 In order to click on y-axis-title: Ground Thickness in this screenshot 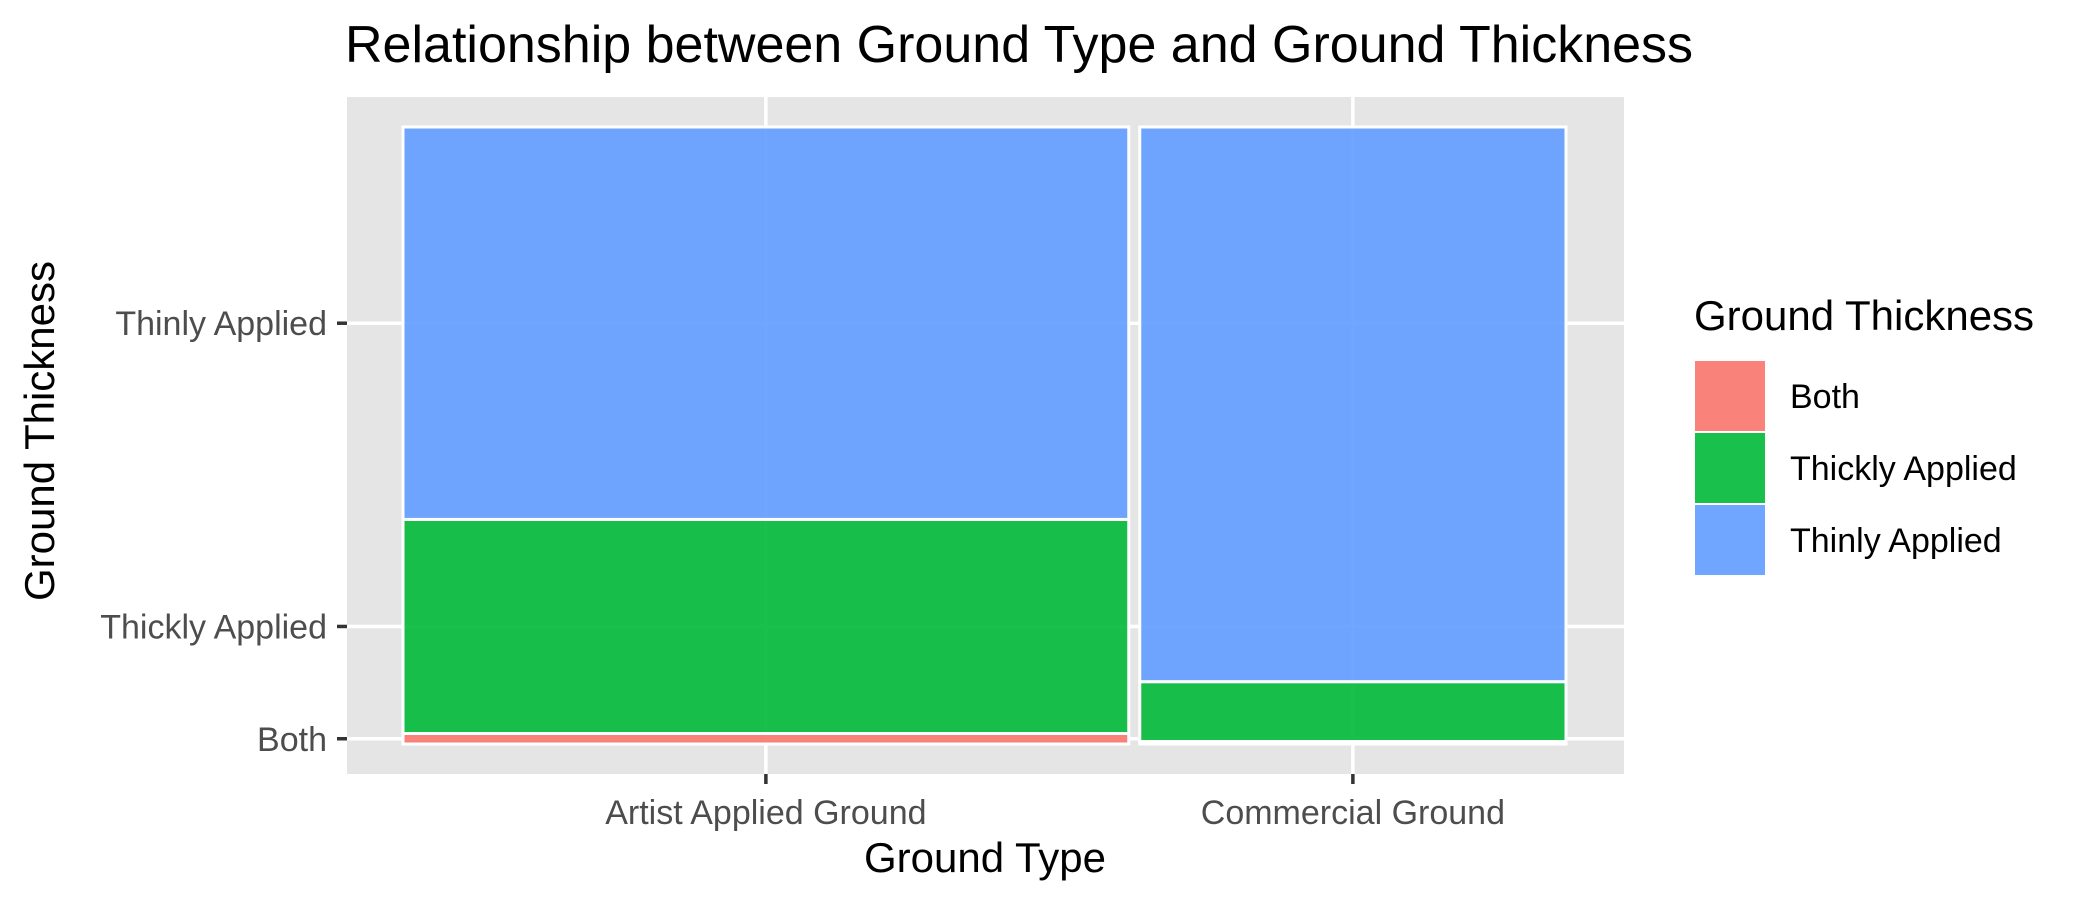, I will do `click(39, 431)`.